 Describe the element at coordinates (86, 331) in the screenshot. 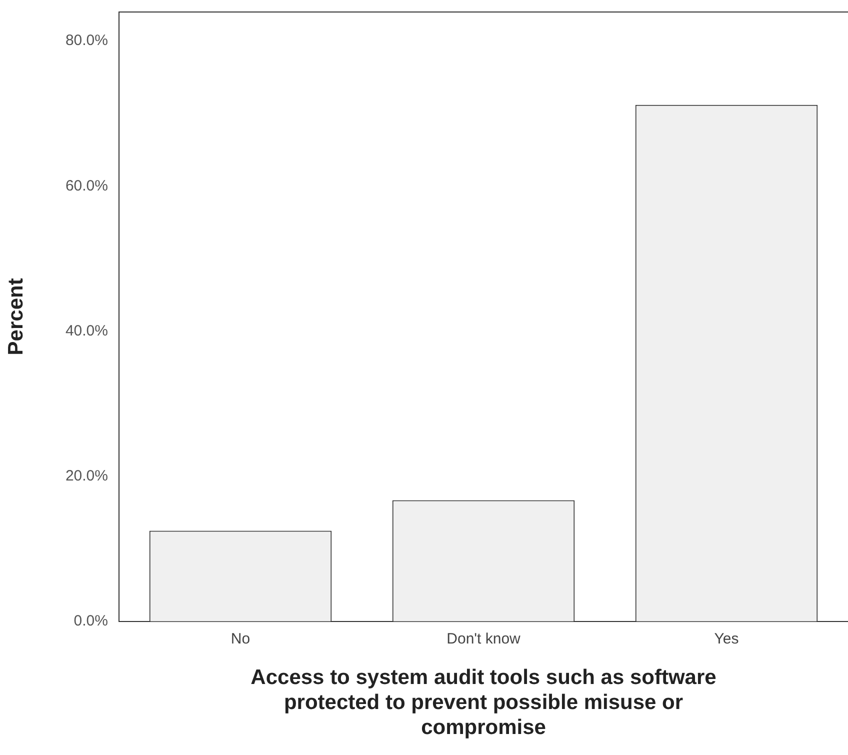

I see `y-tick-label: 40.0%` at that location.